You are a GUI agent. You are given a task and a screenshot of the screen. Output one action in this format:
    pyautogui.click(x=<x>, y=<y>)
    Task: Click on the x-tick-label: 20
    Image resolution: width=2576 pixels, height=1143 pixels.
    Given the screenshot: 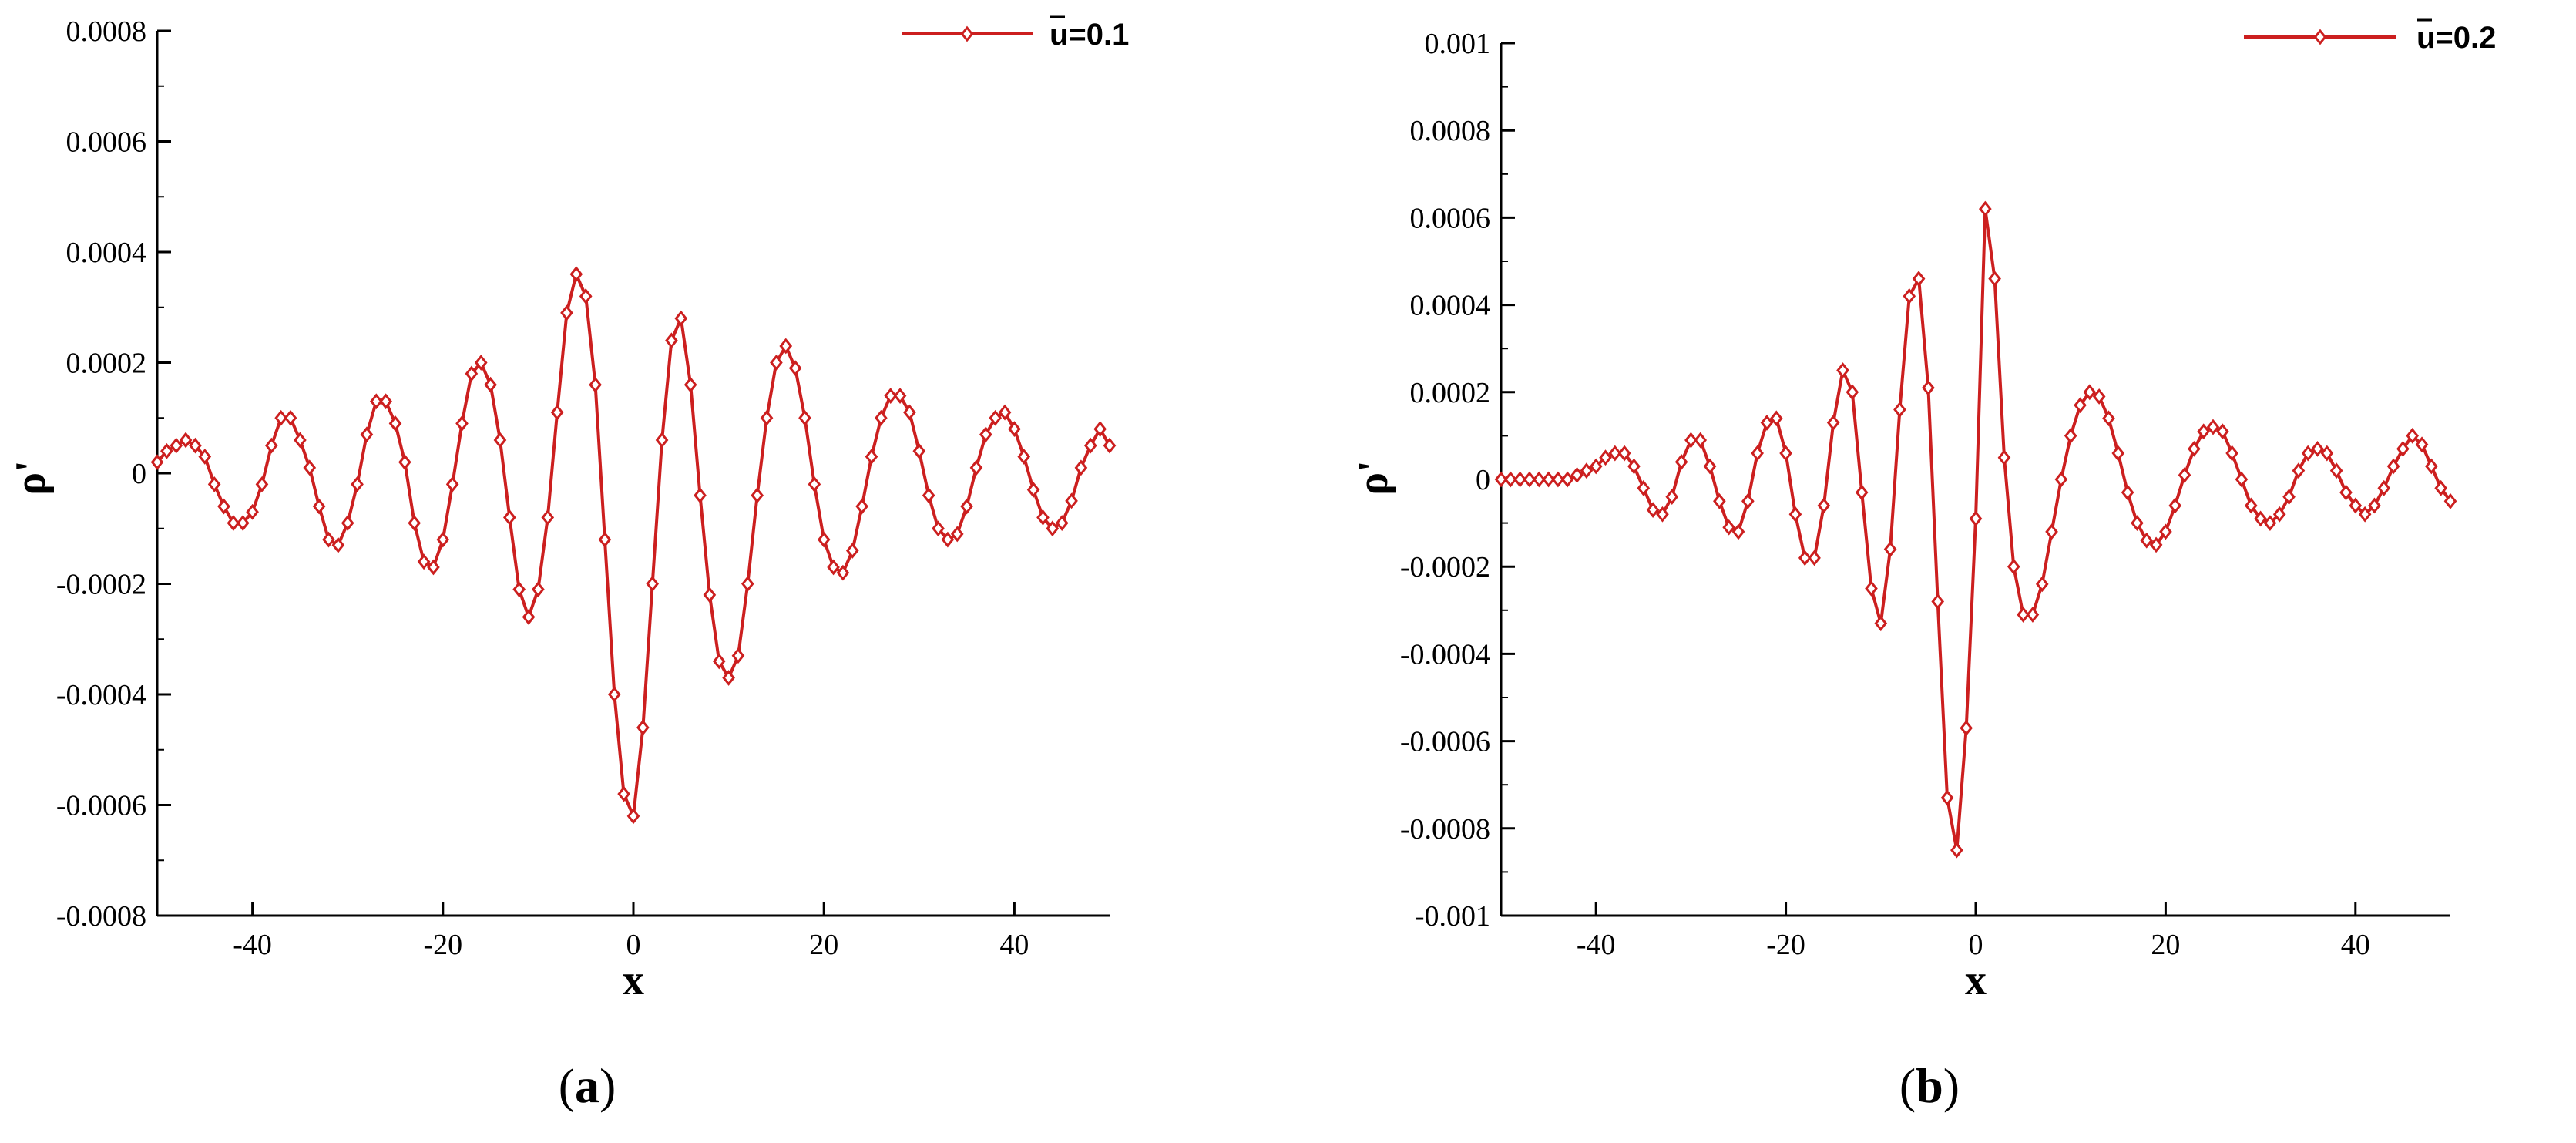 What is the action you would take?
    pyautogui.click(x=823, y=945)
    